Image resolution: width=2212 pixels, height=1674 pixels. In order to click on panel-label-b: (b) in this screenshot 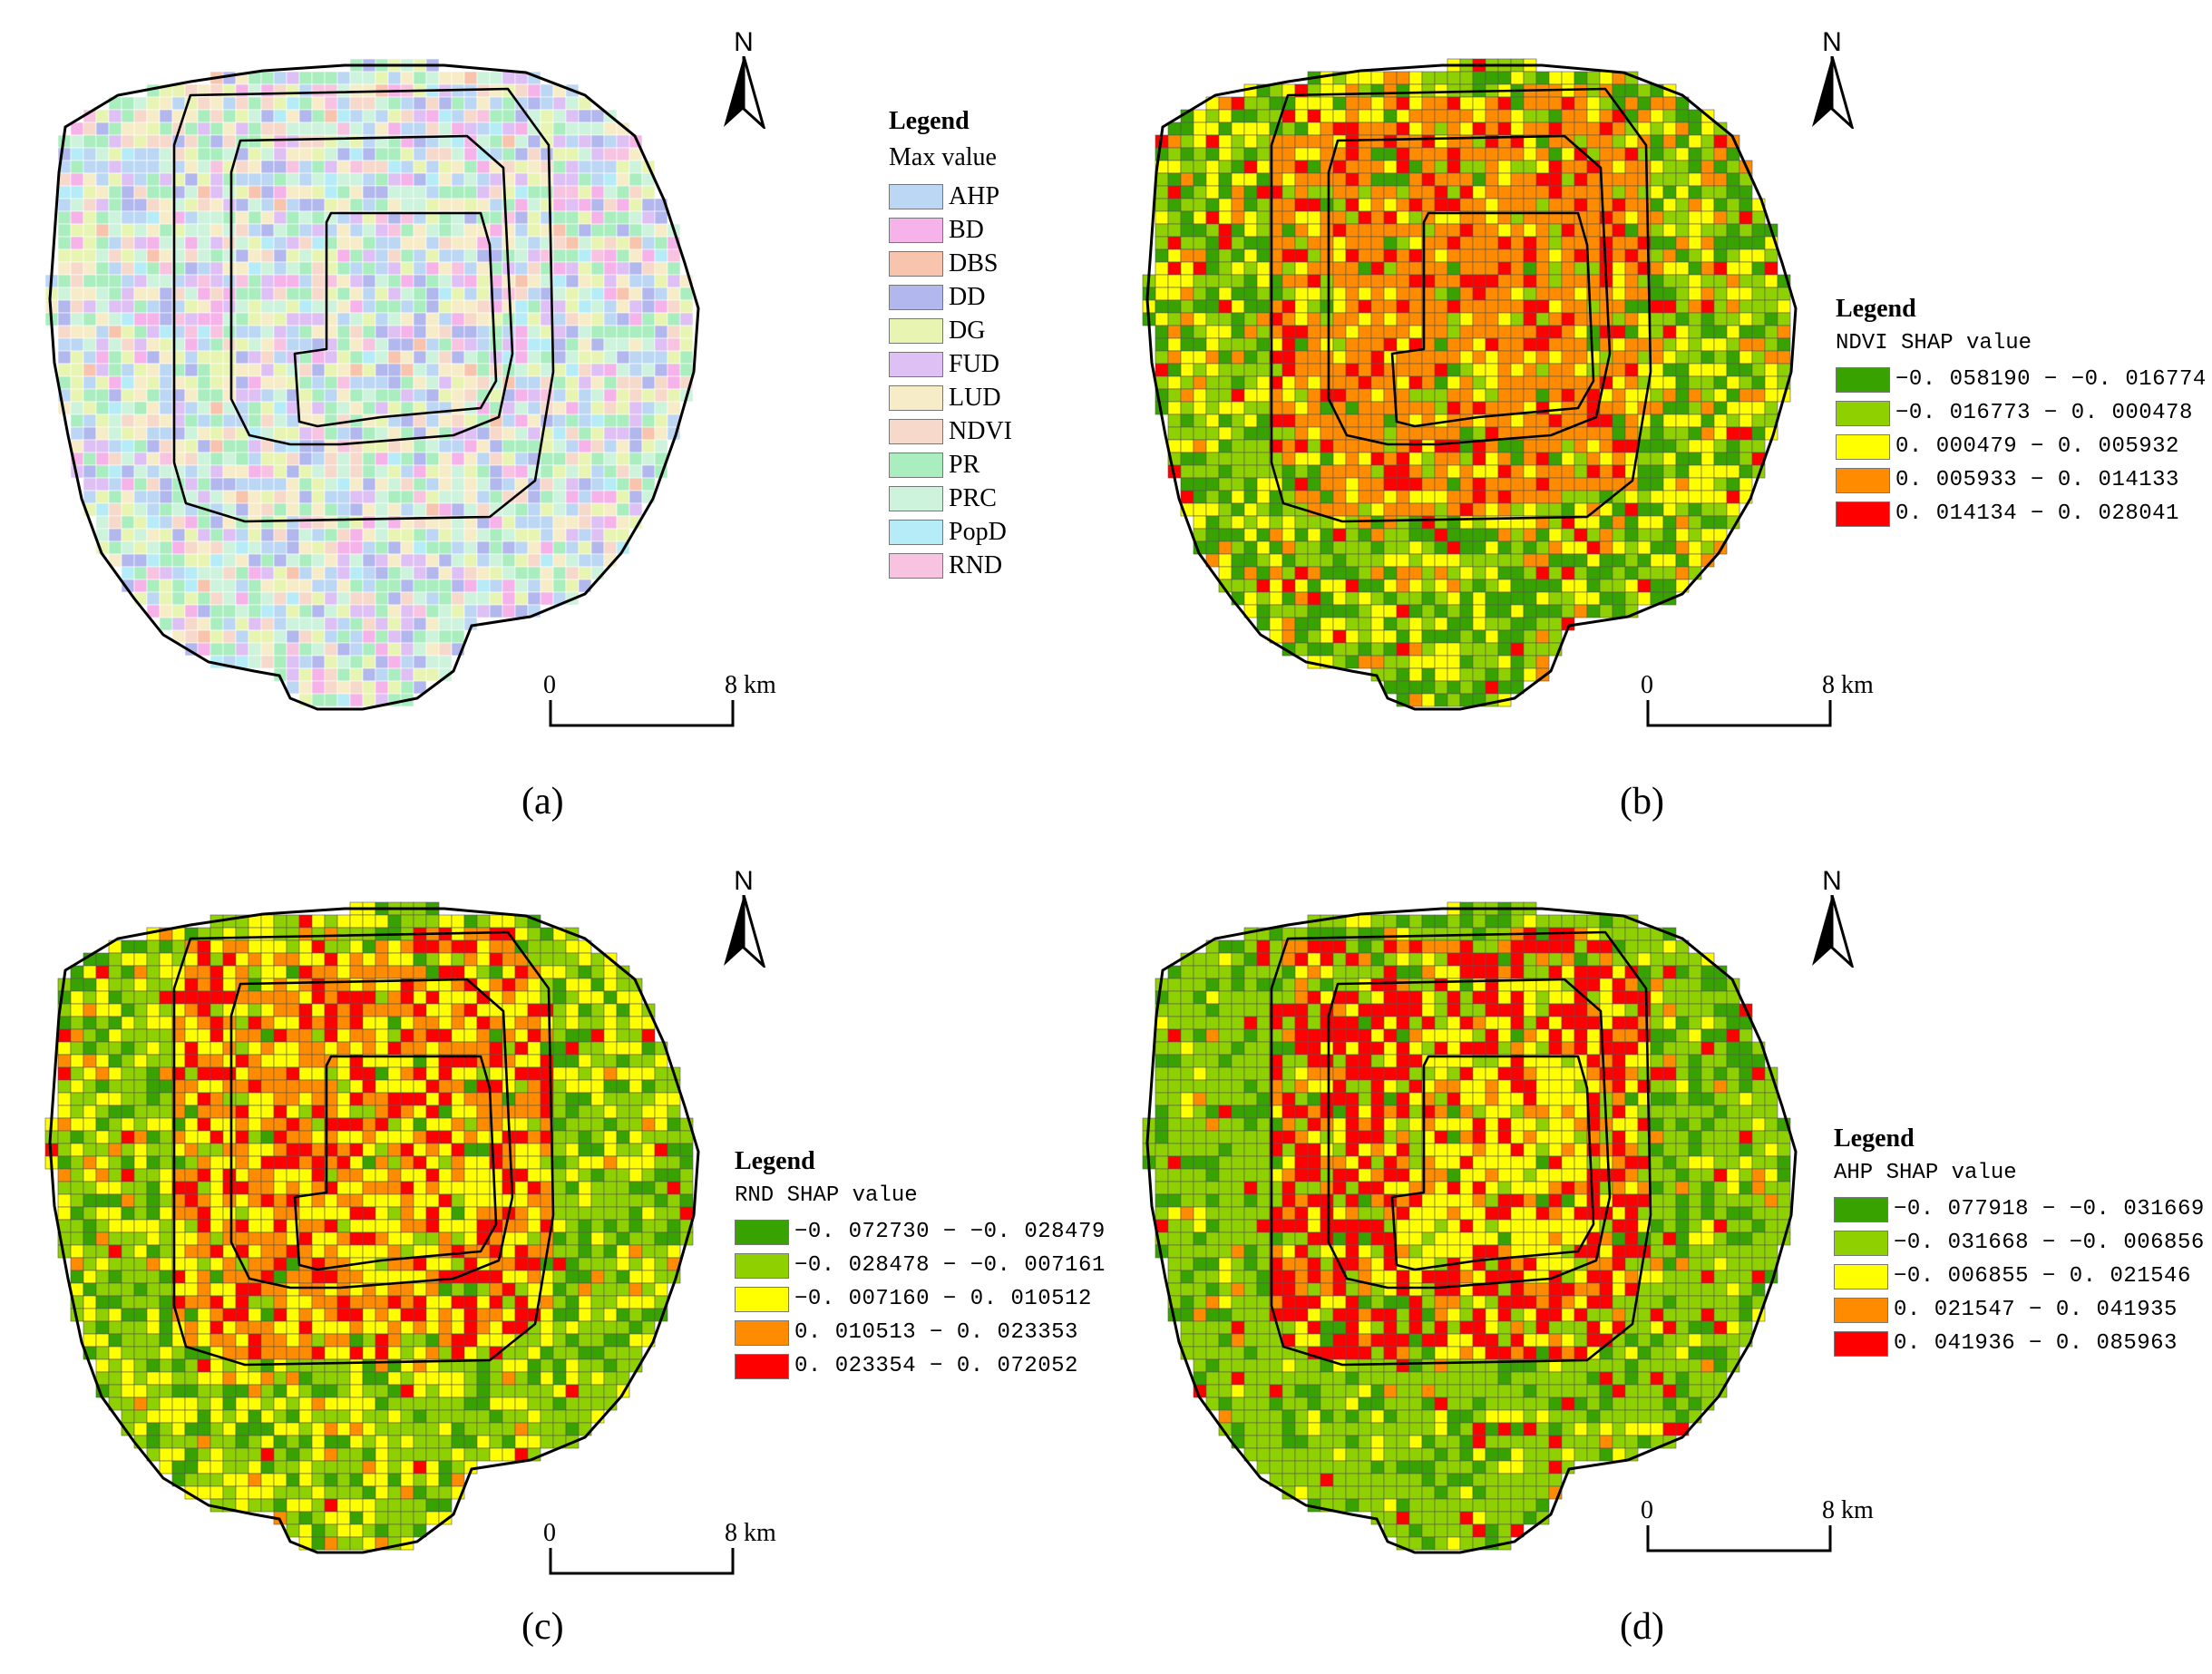, I will do `click(1642, 801)`.